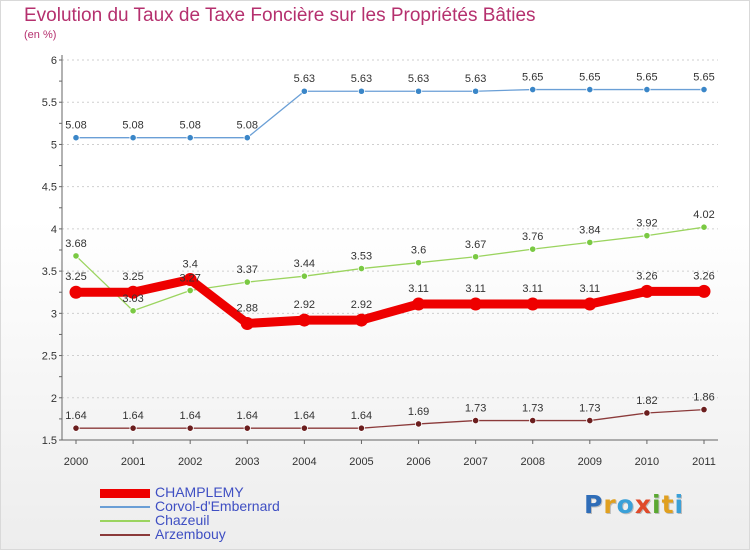  I want to click on data-point-corvol-d-embernard-2011, so click(704, 89).